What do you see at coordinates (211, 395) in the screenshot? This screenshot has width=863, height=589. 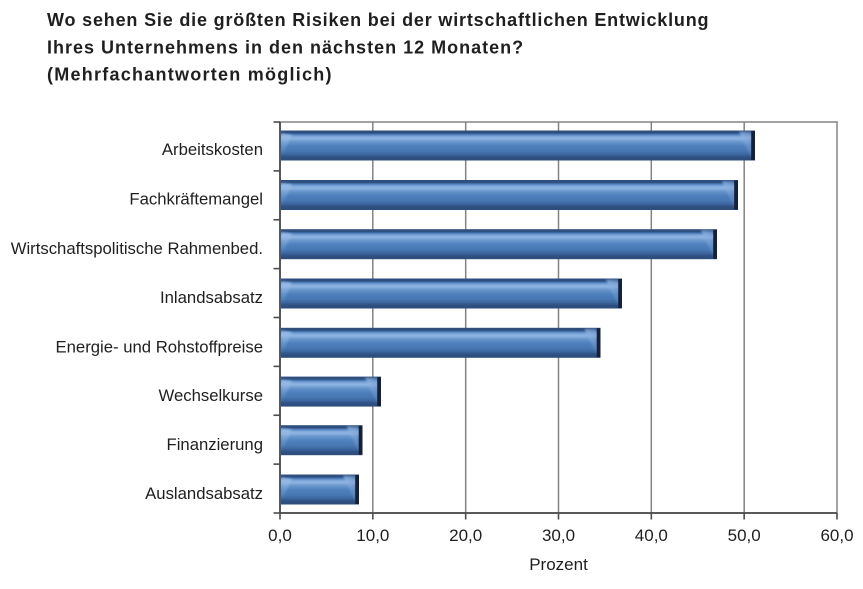 I see `svg-text: Wechselkurse` at bounding box center [211, 395].